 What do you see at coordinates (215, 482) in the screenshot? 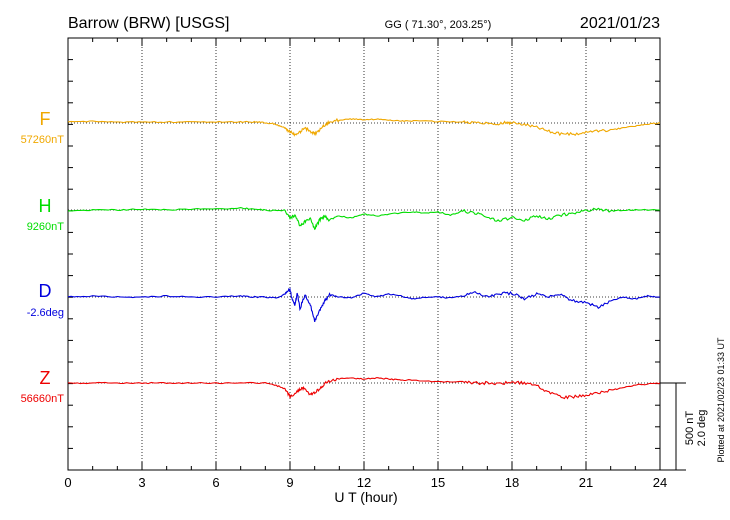
I see `x-tick-label: 6` at bounding box center [215, 482].